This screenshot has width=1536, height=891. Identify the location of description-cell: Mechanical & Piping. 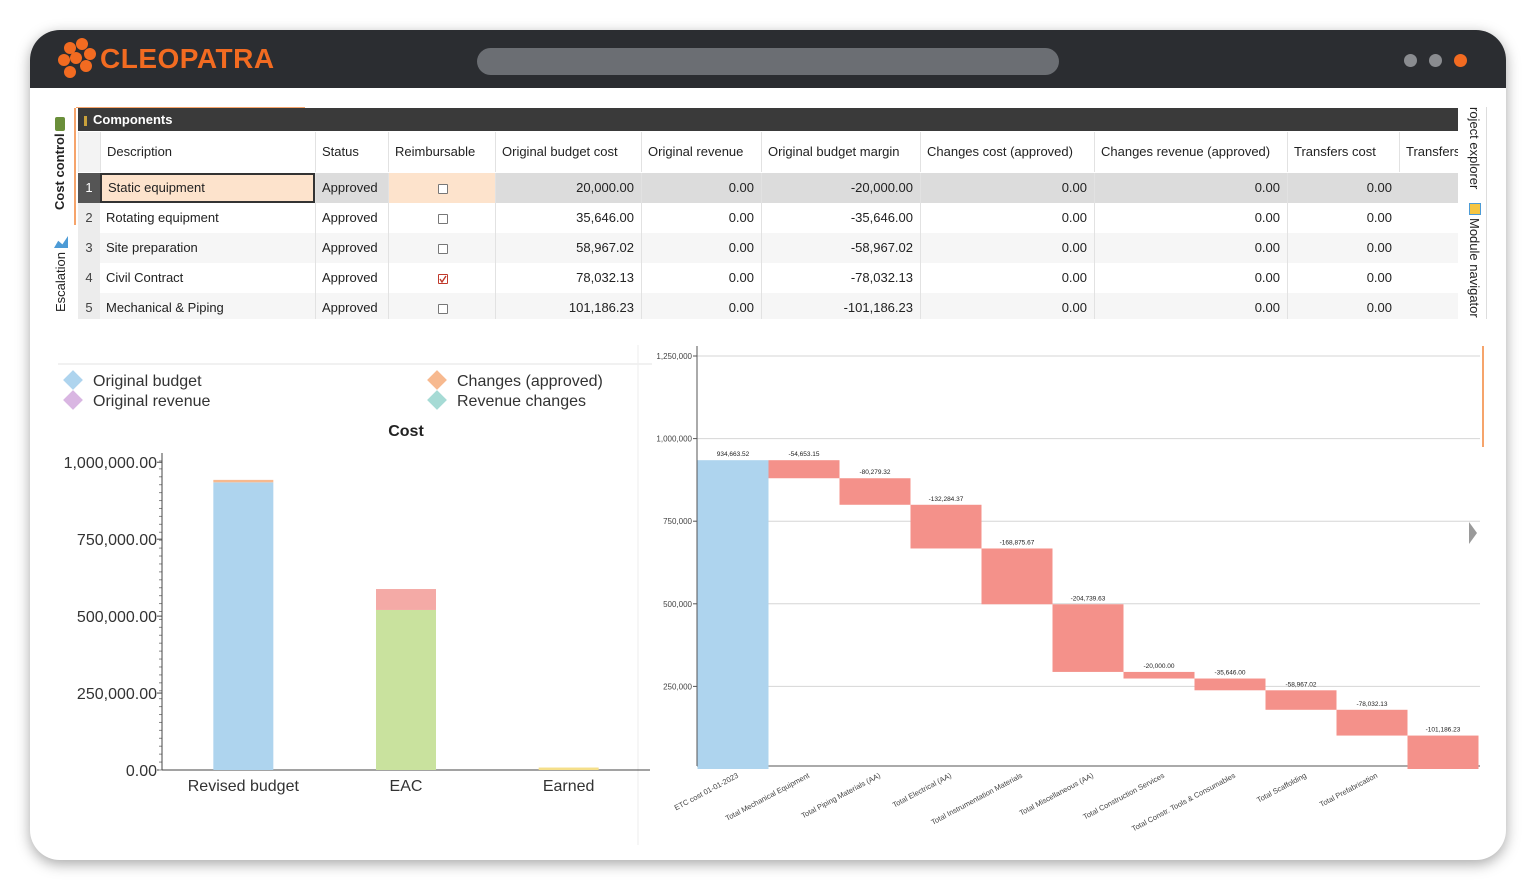
(165, 307).